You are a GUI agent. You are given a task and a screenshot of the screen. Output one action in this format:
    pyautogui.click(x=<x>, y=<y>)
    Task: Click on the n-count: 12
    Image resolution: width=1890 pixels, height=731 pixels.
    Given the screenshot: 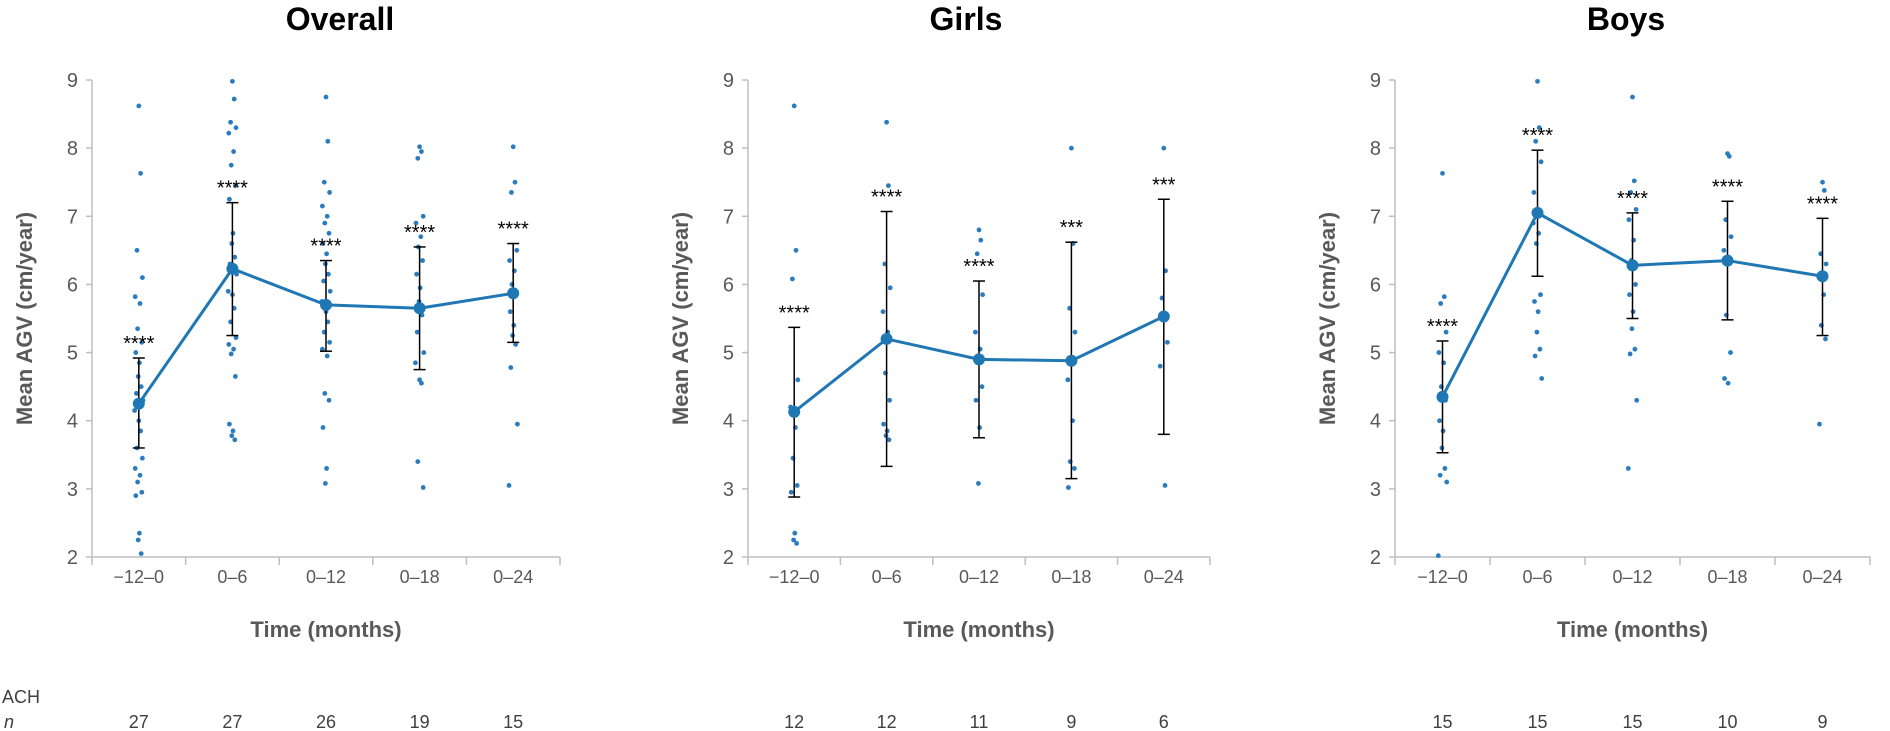 What is the action you would take?
    pyautogui.click(x=887, y=721)
    